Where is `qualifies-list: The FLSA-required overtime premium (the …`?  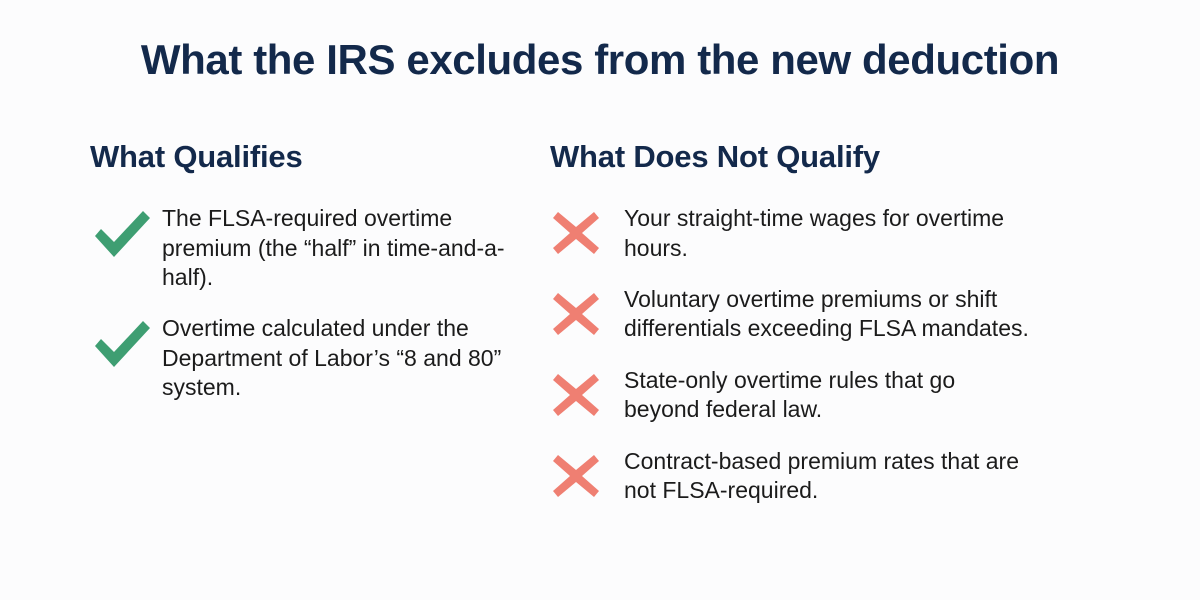 qualifies-list: The FLSA-required overtime premium (the … is located at coordinates (312, 303).